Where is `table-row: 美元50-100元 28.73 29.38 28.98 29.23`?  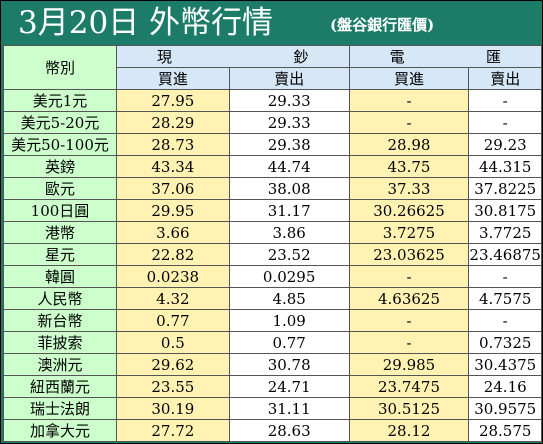
table-row: 美元50-100元 28.73 29.38 28.98 29.23 is located at coordinates (272, 144).